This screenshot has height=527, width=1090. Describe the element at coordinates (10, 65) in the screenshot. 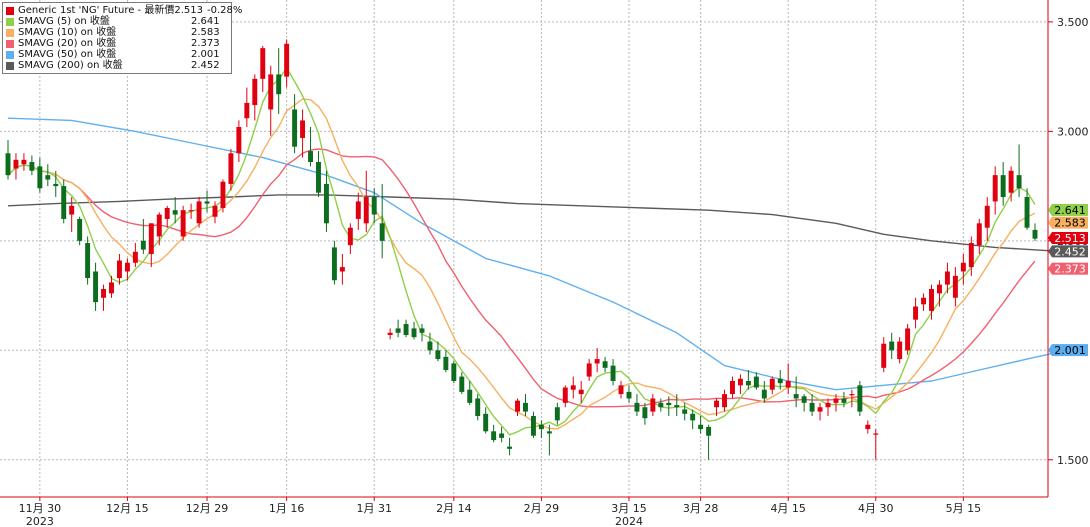

I see `legend-swatch-sma200` at that location.